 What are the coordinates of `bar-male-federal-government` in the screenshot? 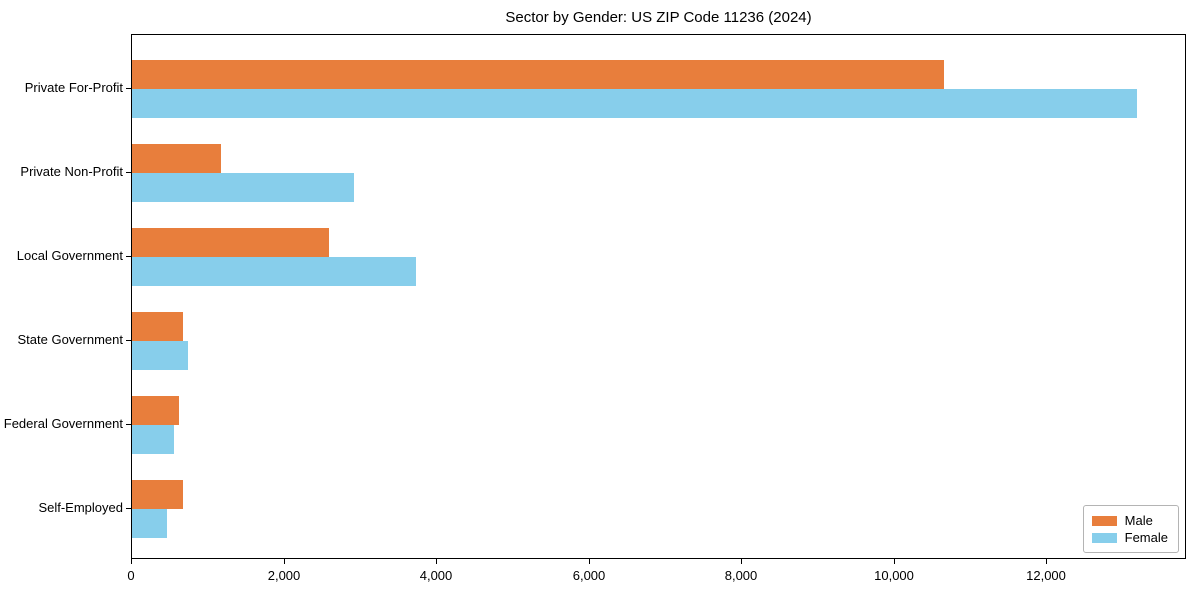 It's located at (155, 410).